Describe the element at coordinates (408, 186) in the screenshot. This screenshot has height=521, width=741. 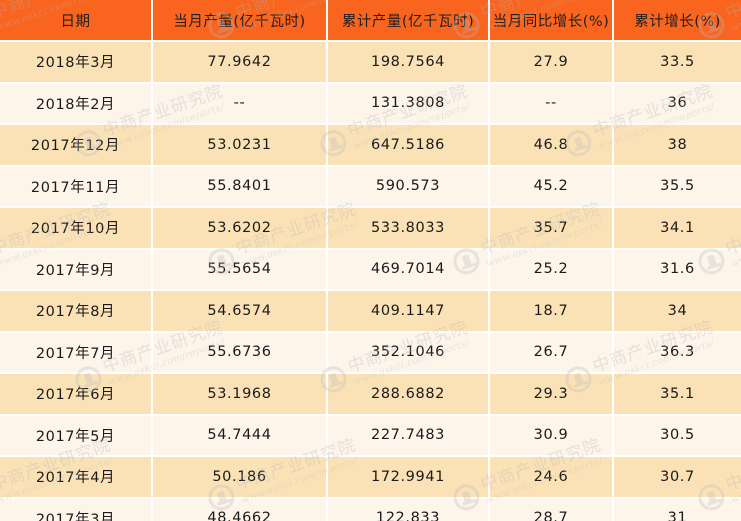
I see `cell-cumulative-output: 590.573` at that location.